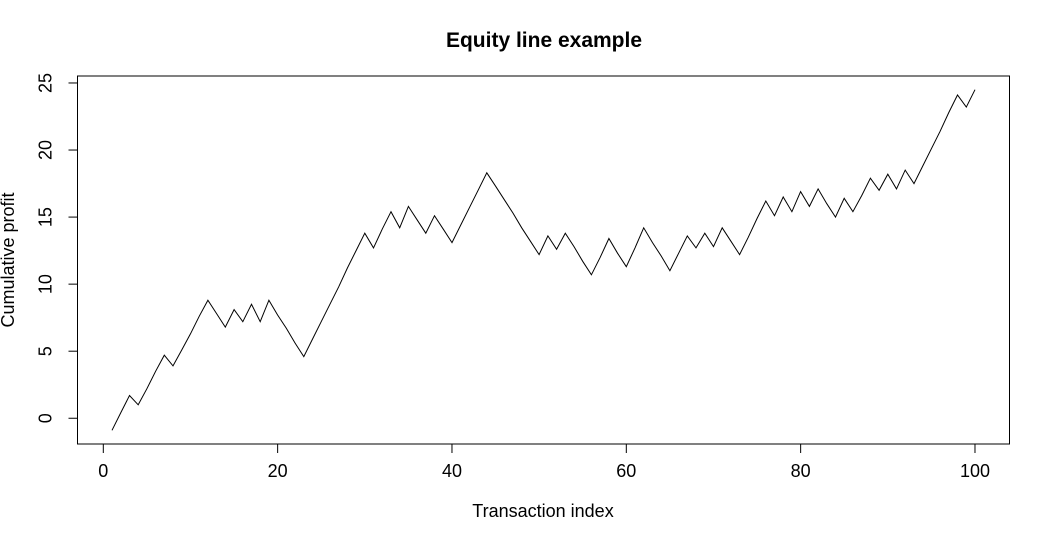  Describe the element at coordinates (46, 150) in the screenshot. I see `y-tick-label: 20` at that location.